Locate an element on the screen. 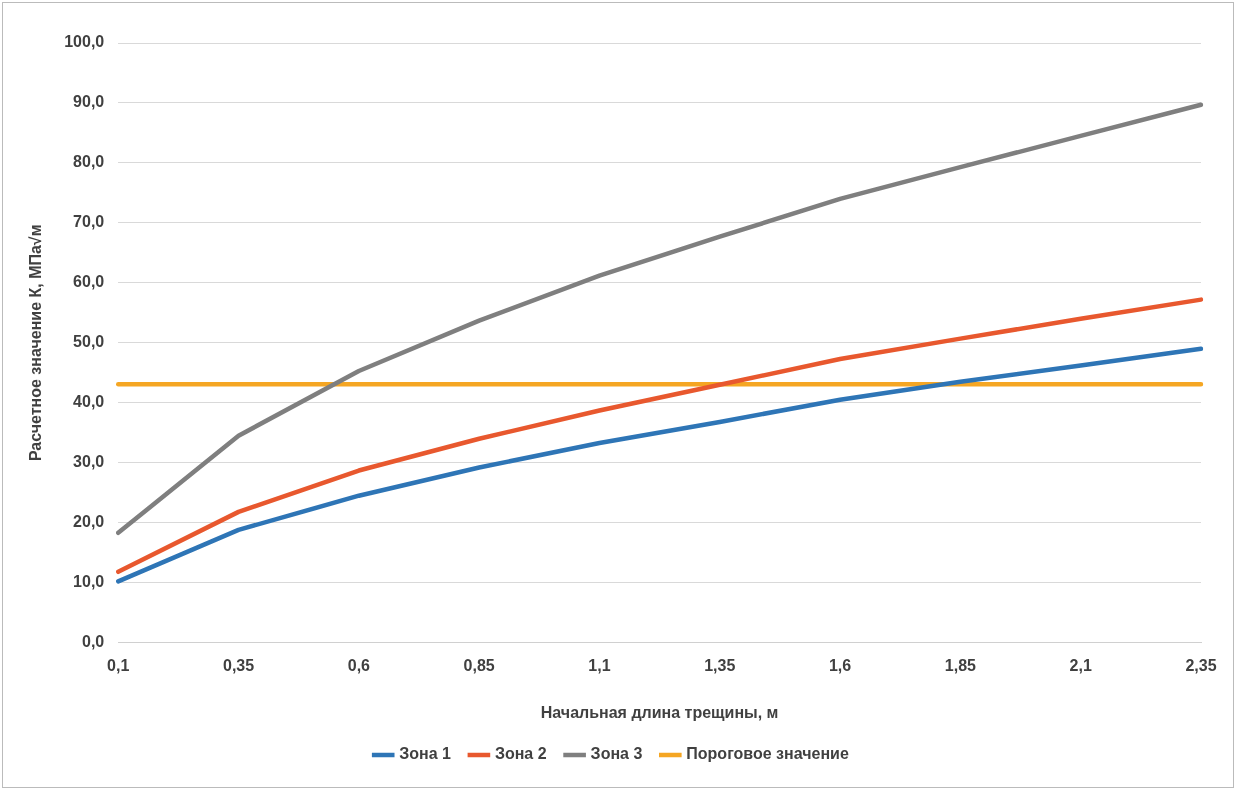 The height and width of the screenshot is (792, 1238). y-tick-label: 90,0 is located at coordinates (89, 102).